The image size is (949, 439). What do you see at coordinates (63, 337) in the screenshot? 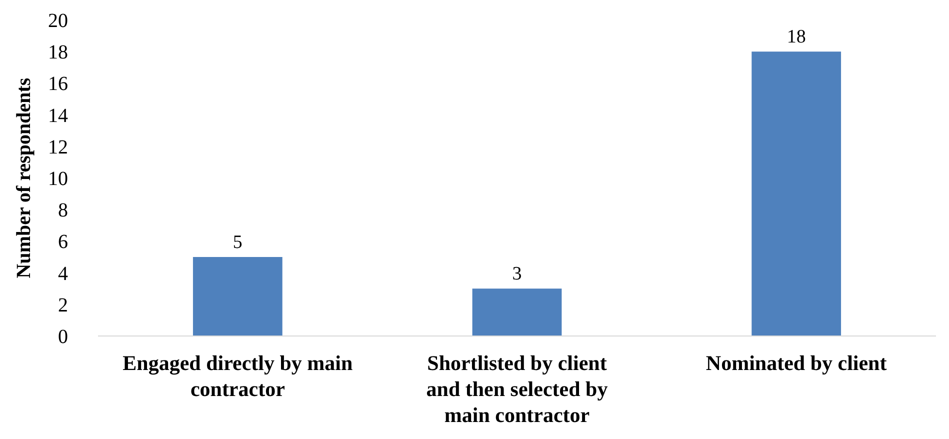
I see `y-tick-label: 0` at bounding box center [63, 337].